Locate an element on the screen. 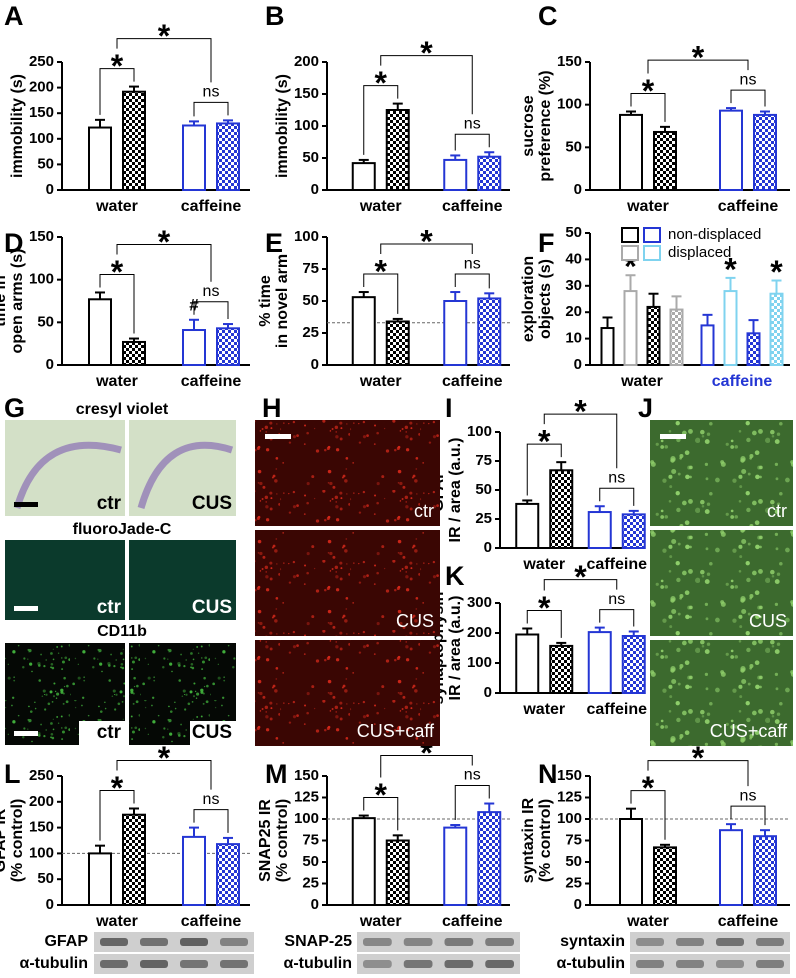 The height and width of the screenshot is (978, 796). y-axis-label: syntaxin IR is located at coordinates (528, 840).